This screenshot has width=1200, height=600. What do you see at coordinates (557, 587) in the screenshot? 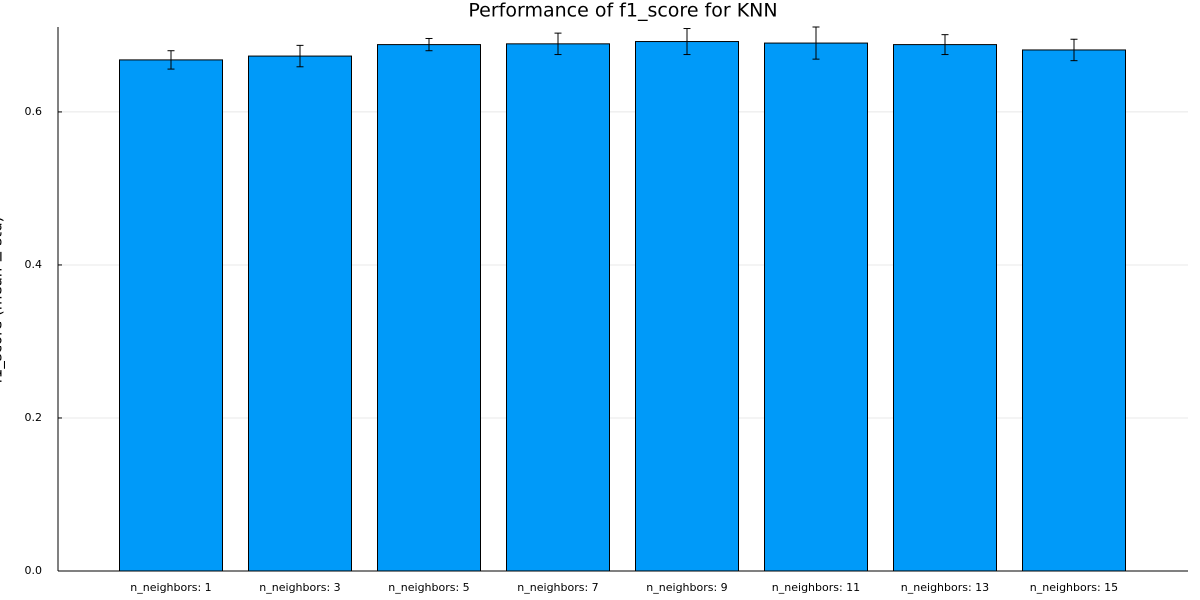
I see `x-tick-label: n_neighbors: 7` at bounding box center [557, 587].